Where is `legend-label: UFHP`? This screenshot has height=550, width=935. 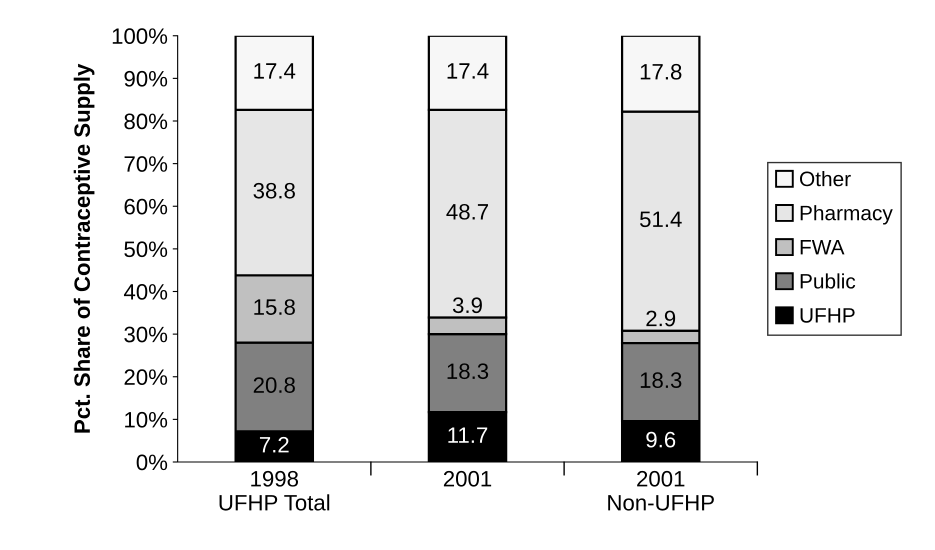 legend-label: UFHP is located at coordinates (827, 315).